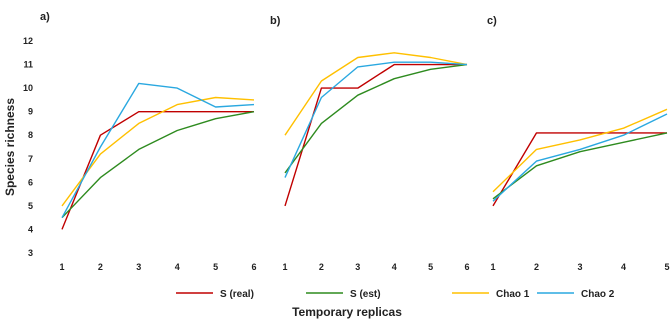  I want to click on y-tick-label: 4, so click(30, 229).